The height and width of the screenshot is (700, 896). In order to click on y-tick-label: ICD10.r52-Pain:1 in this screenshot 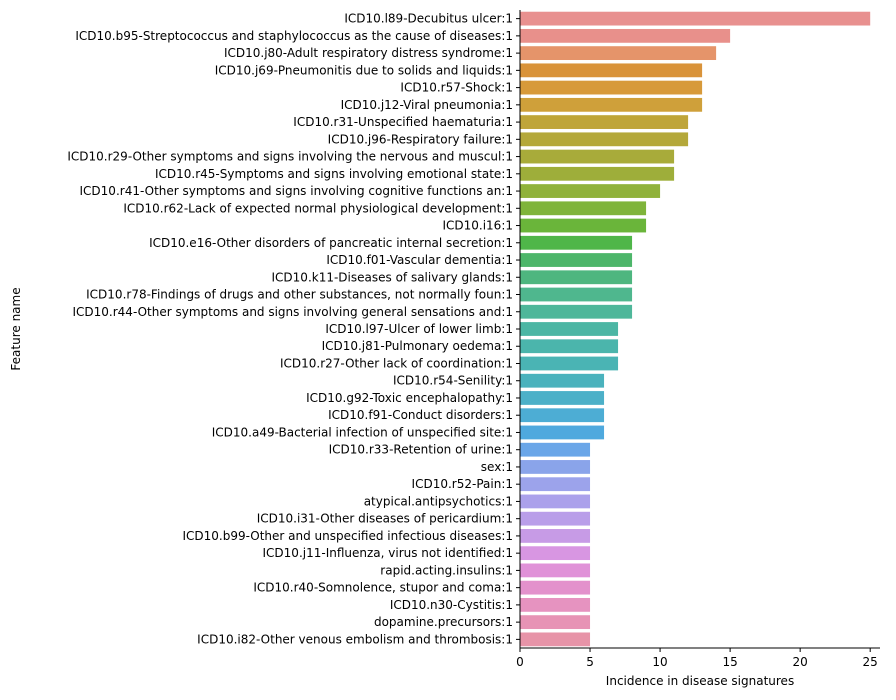, I will do `click(462, 484)`.